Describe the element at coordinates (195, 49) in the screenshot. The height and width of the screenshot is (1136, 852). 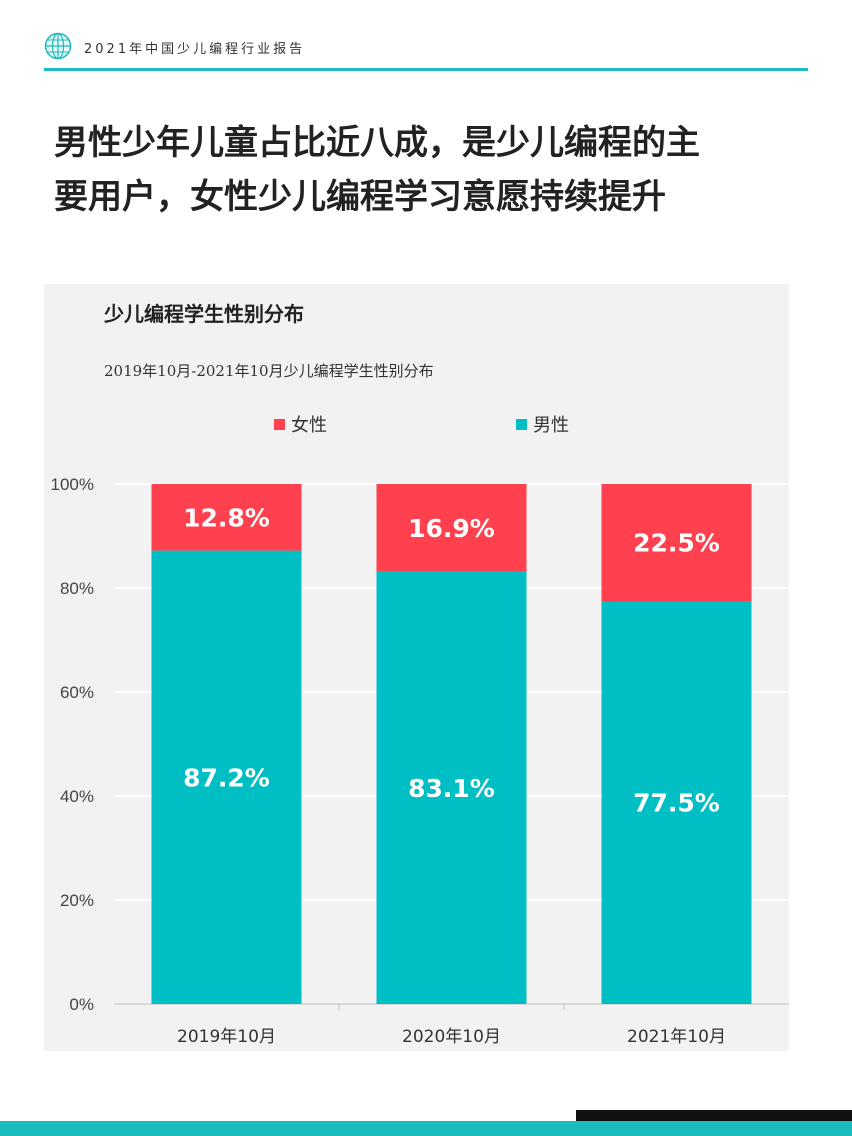
I see `report-title: 2021年中国少儿编程行业报告` at that location.